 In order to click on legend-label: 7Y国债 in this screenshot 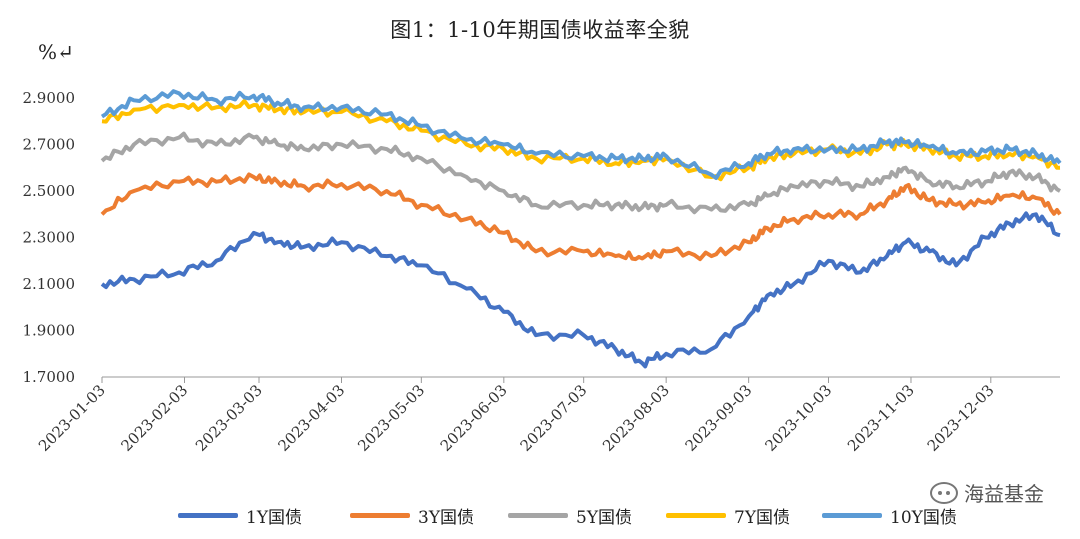, I will do `click(762, 517)`.